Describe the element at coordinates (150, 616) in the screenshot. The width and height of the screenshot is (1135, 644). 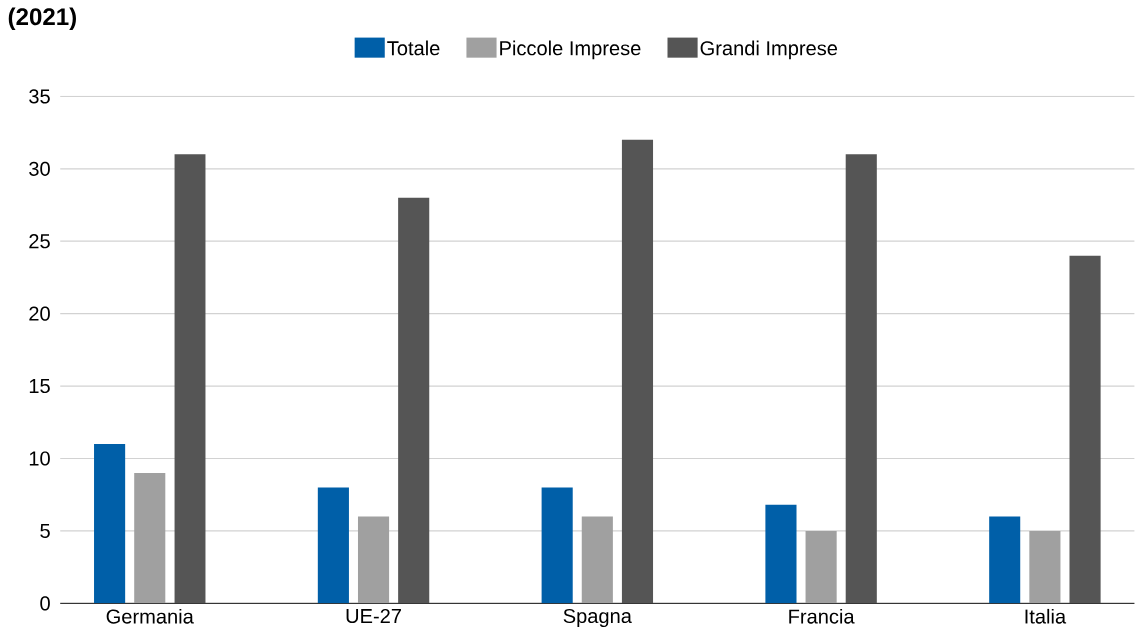
I see `x-tick-label: Germania` at that location.